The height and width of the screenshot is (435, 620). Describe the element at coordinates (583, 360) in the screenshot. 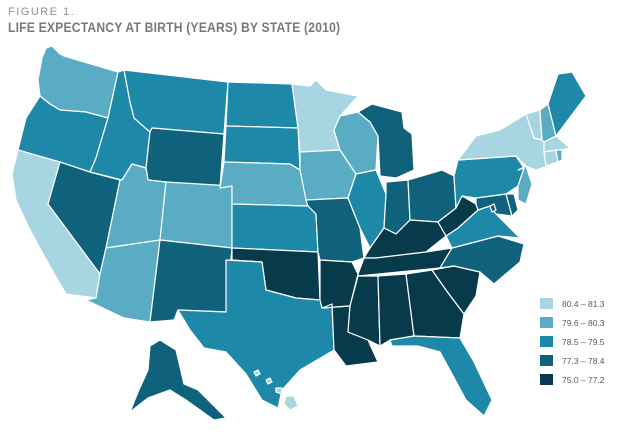

I see `legend-label: 77.3 – 78.4` at that location.